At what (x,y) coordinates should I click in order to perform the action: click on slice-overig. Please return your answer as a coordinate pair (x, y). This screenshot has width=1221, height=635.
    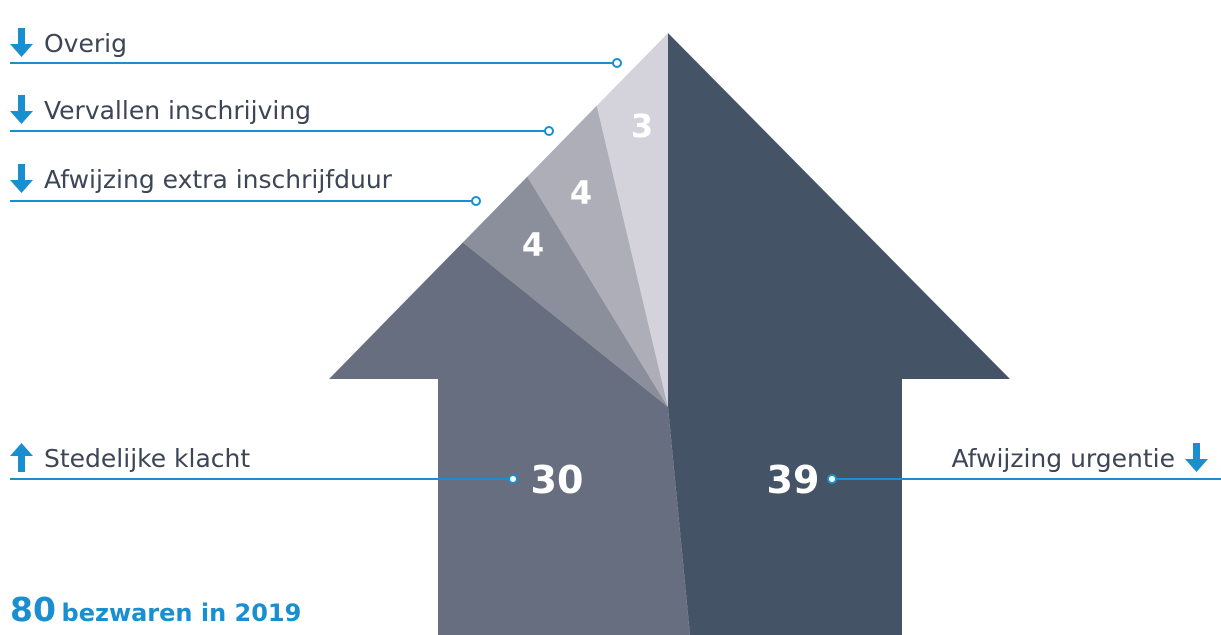
    Looking at the image, I should click on (632, 220).